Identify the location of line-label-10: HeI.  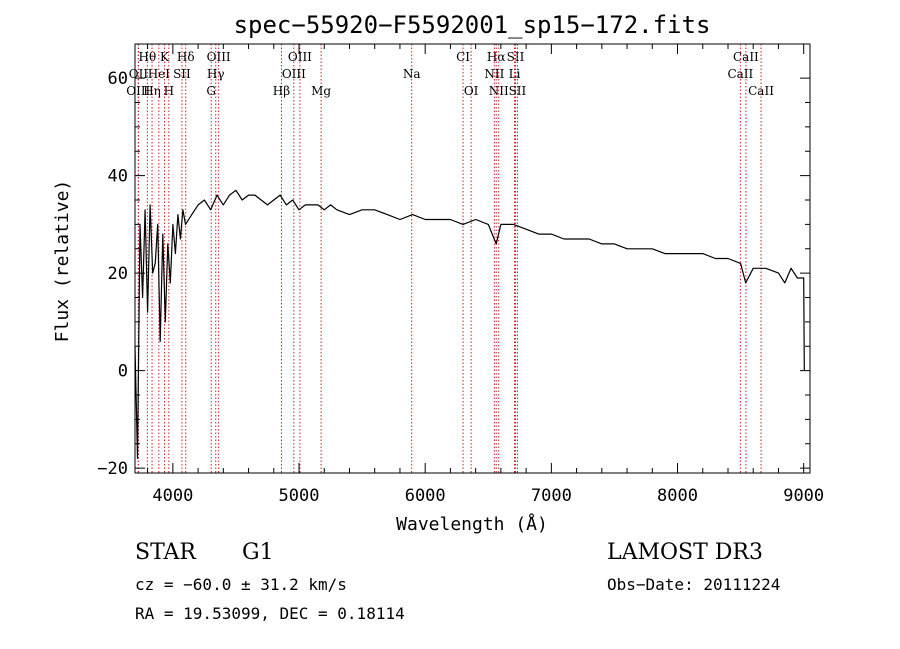
(159, 74).